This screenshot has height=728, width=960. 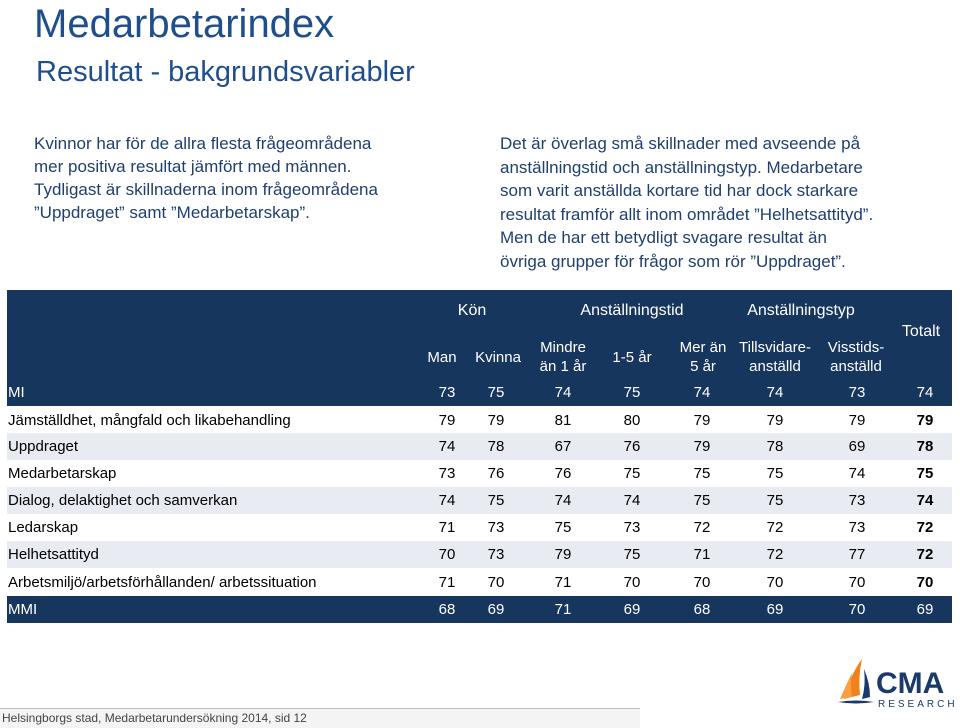 What do you see at coordinates (801, 310) in the screenshot?
I see `group-header-anstallningstyp: Anställningstyp` at bounding box center [801, 310].